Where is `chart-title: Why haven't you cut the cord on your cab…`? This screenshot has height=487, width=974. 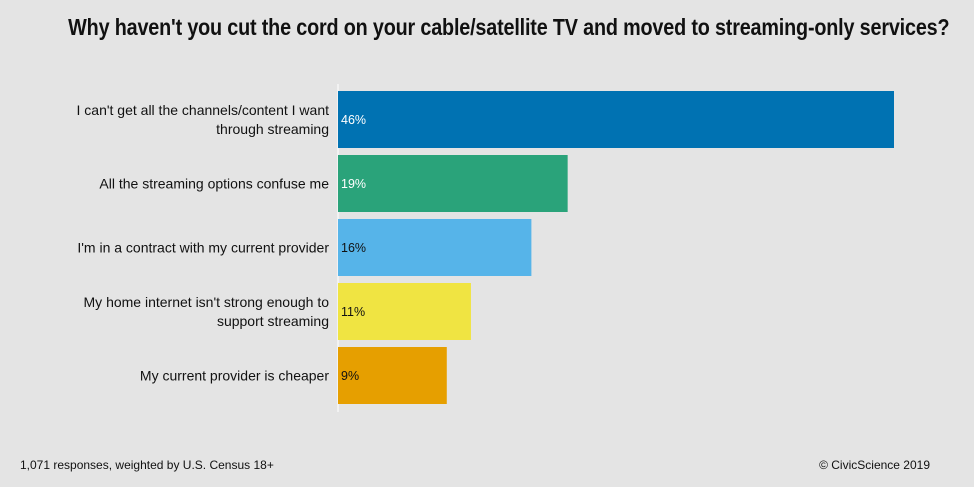
chart-title: Why haven't you cut the cord on your cab… is located at coordinates (509, 27).